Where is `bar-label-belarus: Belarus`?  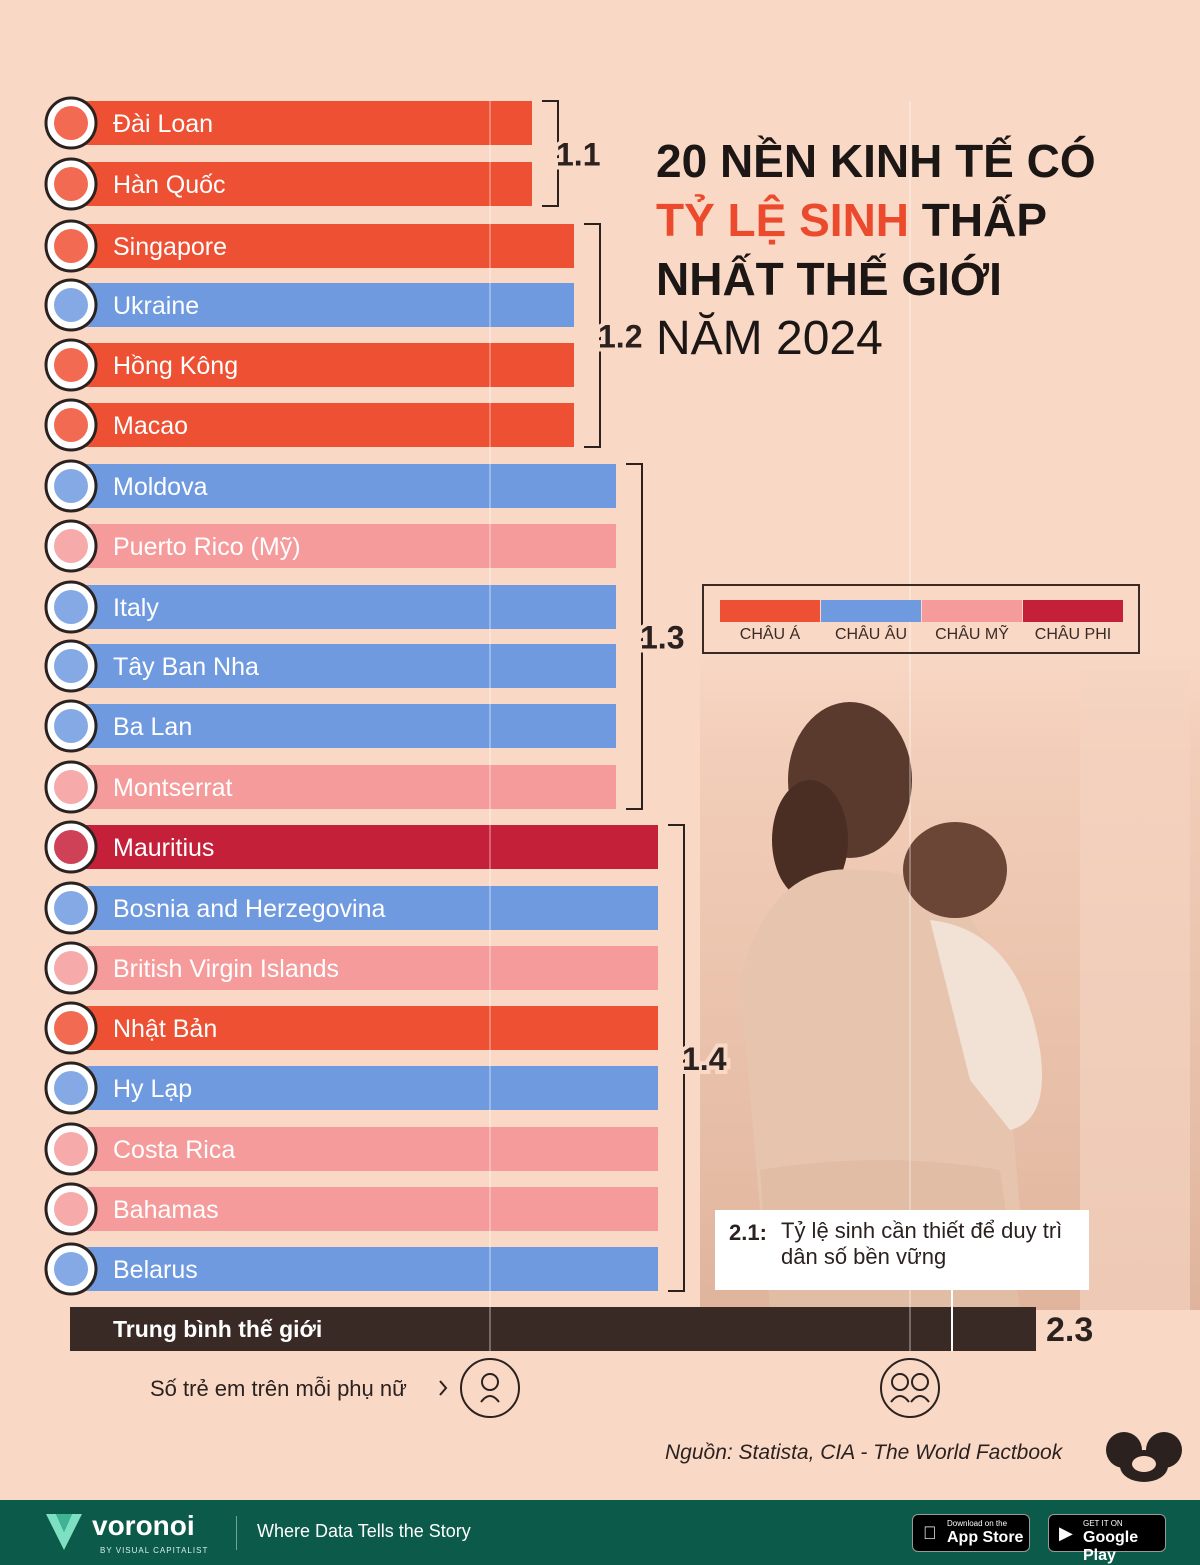 bar-label-belarus: Belarus is located at coordinates (155, 1270).